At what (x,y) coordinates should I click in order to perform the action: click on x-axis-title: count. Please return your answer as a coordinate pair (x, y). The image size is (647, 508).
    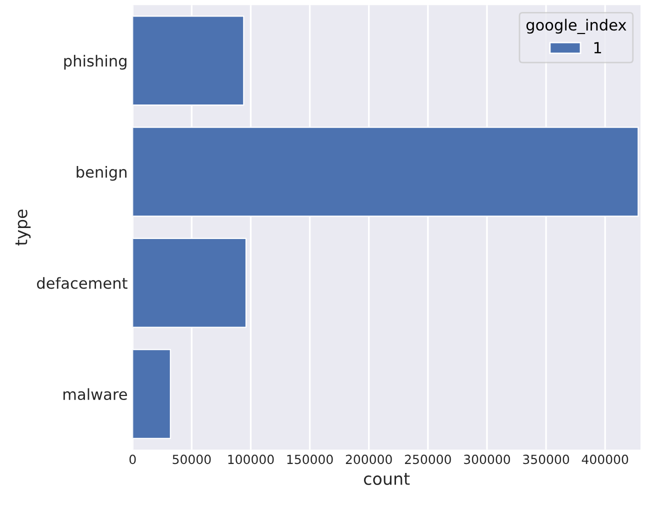
    Looking at the image, I should click on (387, 479).